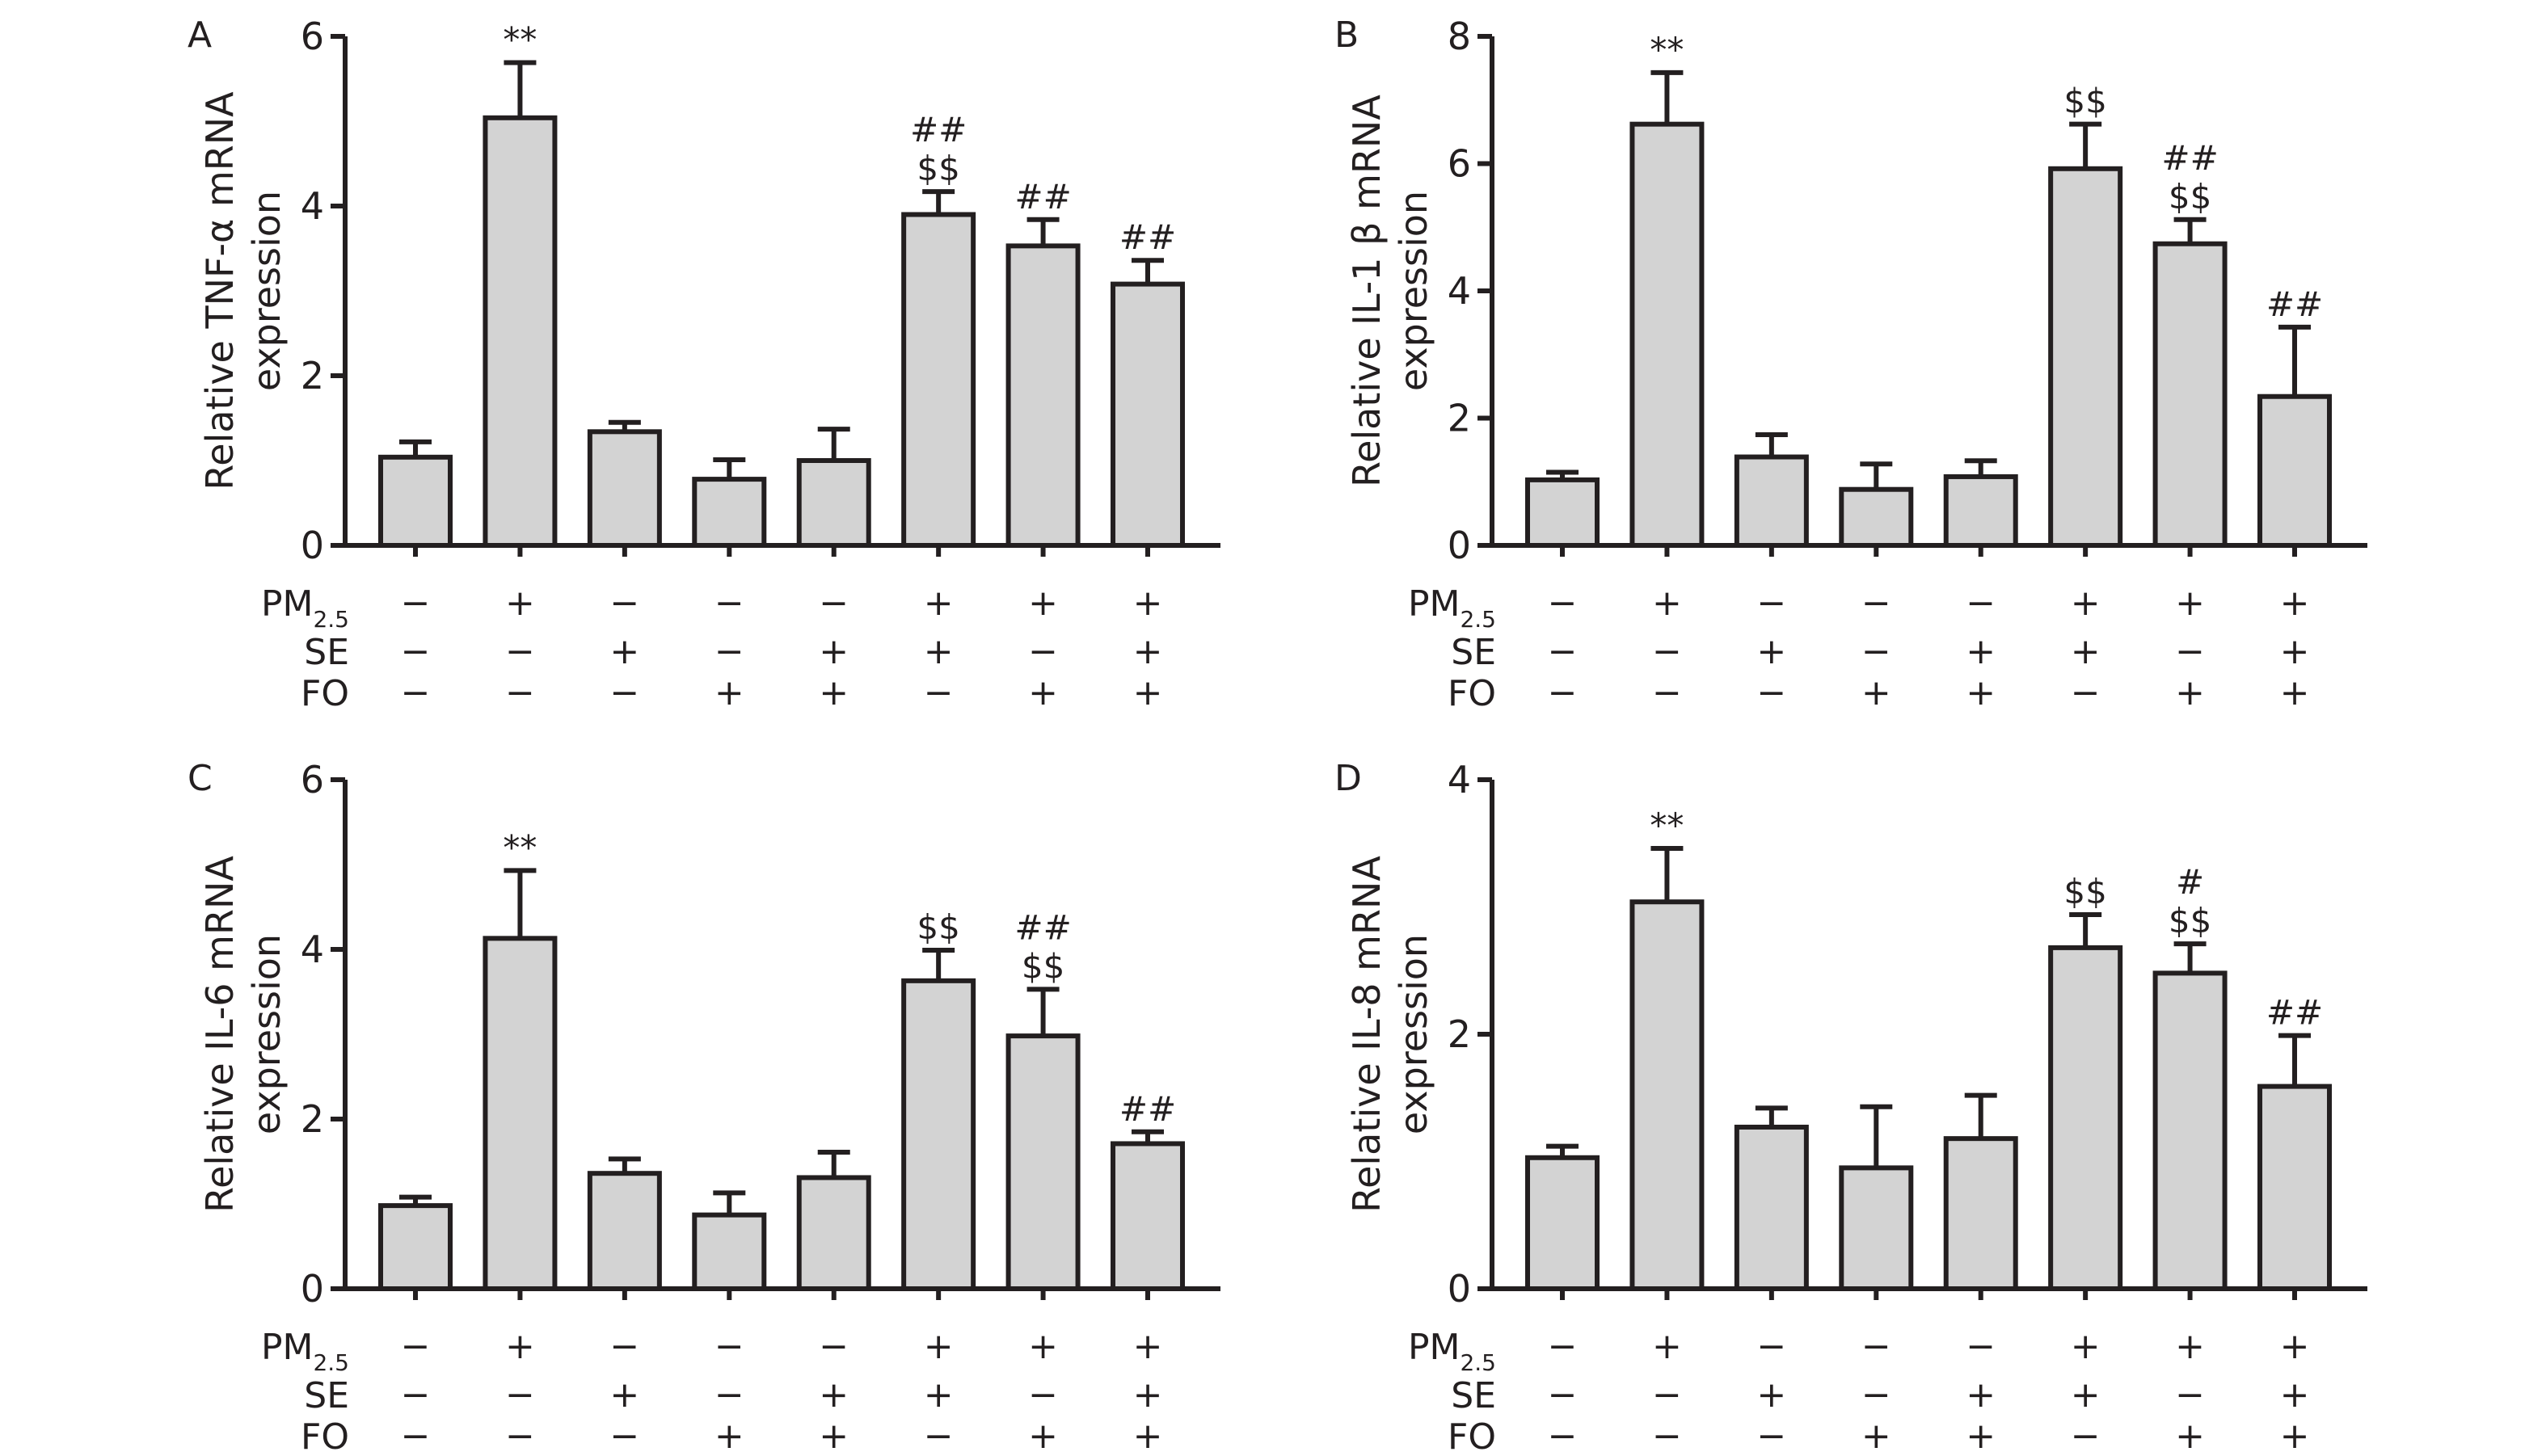  What do you see at coordinates (2190, 882) in the screenshot?
I see `significance-label: #` at bounding box center [2190, 882].